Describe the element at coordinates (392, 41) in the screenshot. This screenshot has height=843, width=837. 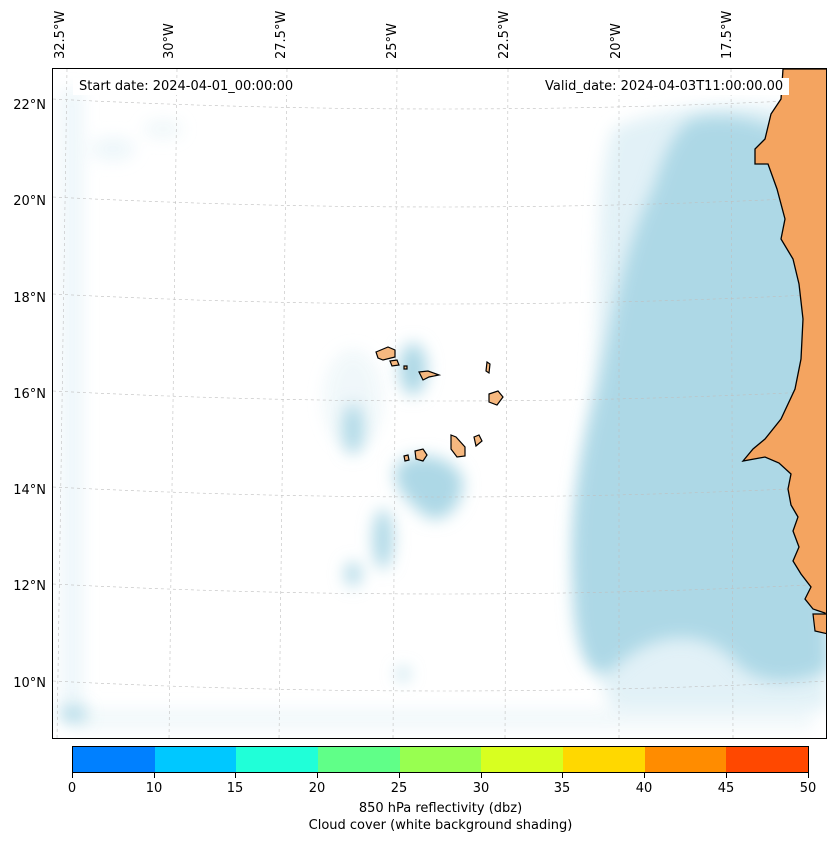
I see `lon-label-25w: 25°W` at that location.